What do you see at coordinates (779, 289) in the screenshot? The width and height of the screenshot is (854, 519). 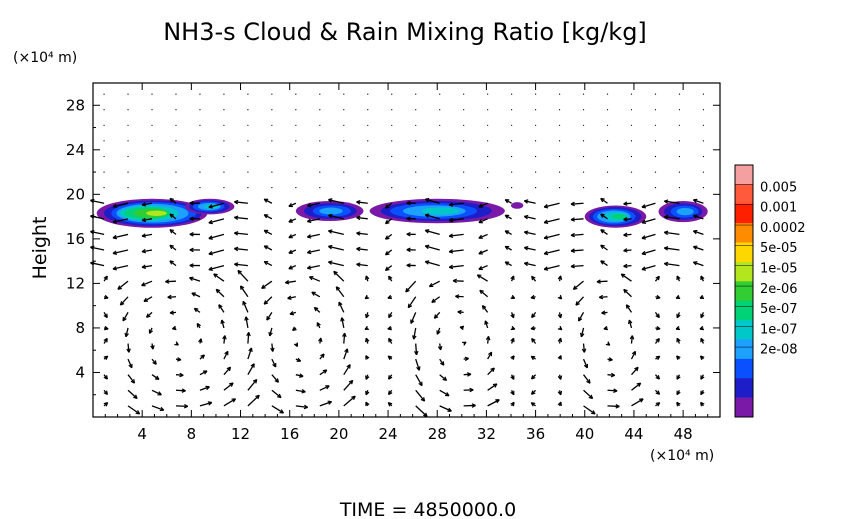 I see `colorbar-label: 2e-06` at bounding box center [779, 289].